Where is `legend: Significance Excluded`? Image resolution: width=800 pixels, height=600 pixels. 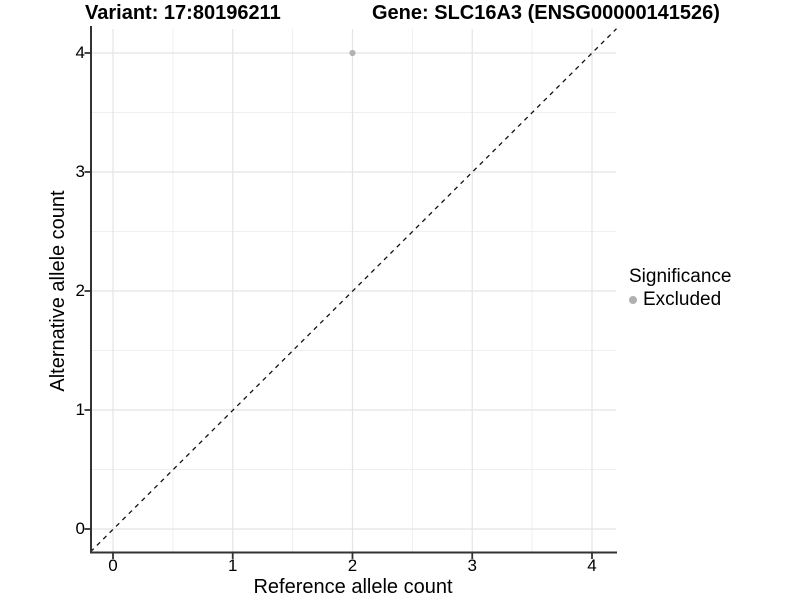
legend: Significance Excluded is located at coordinates (680, 288).